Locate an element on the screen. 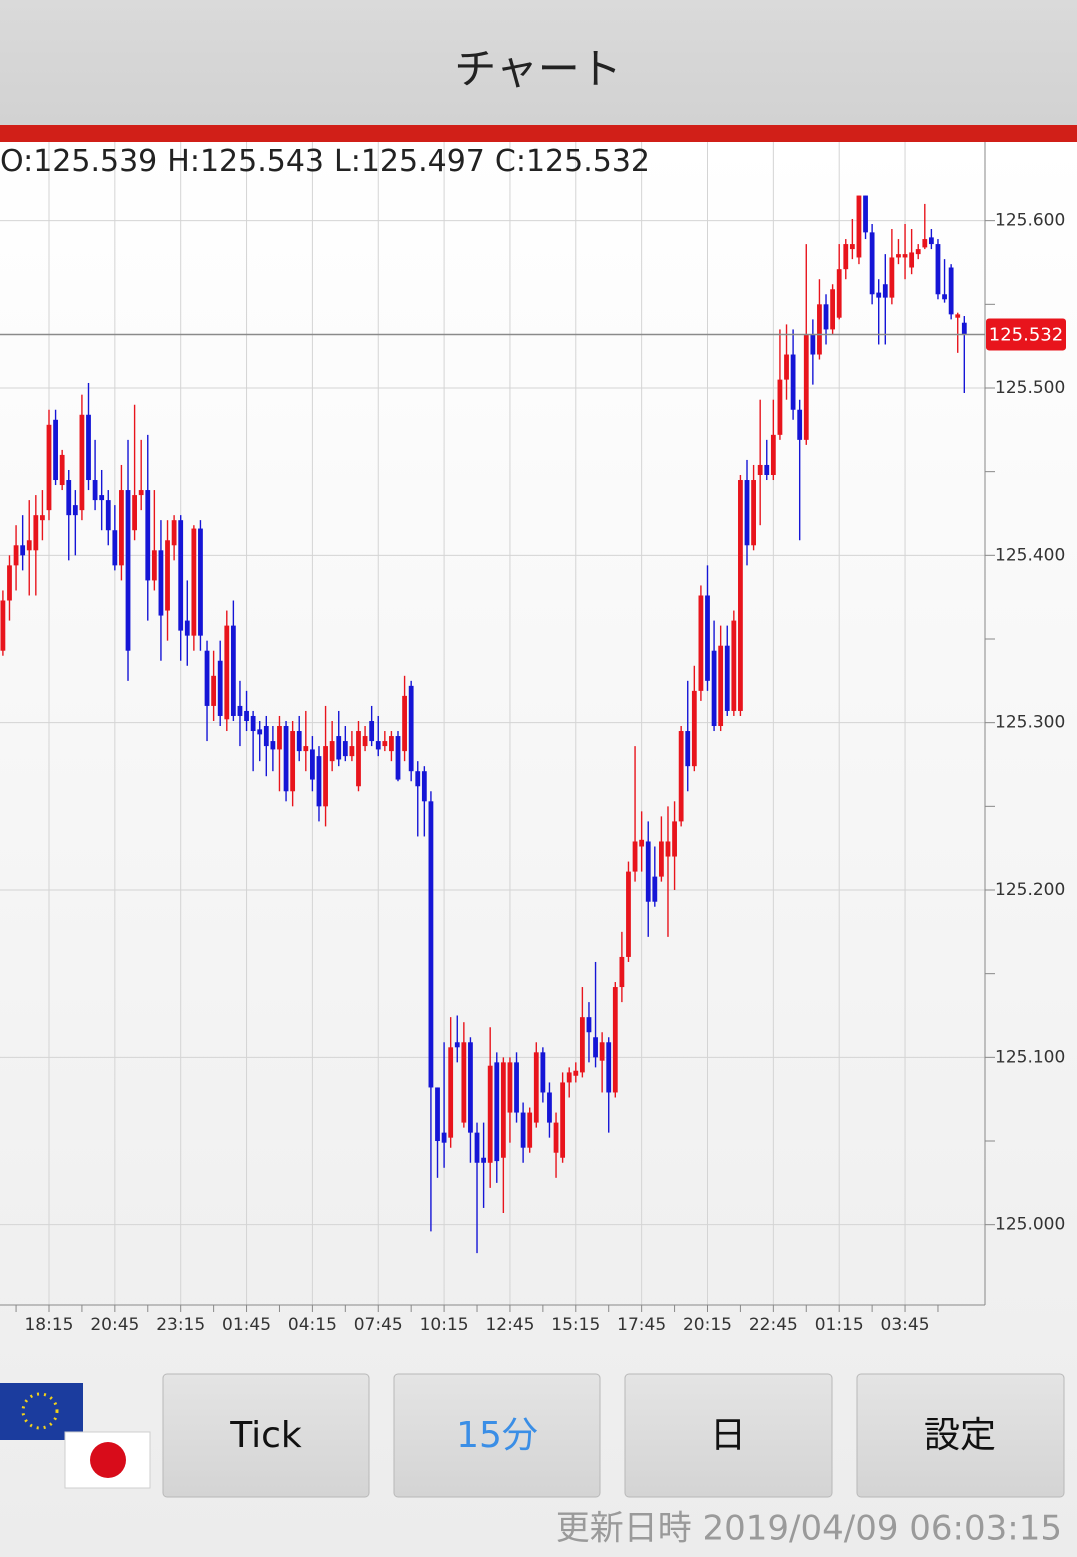 Image resolution: width=1077 pixels, height=1557 pixels. button: 日 is located at coordinates (728, 1435).